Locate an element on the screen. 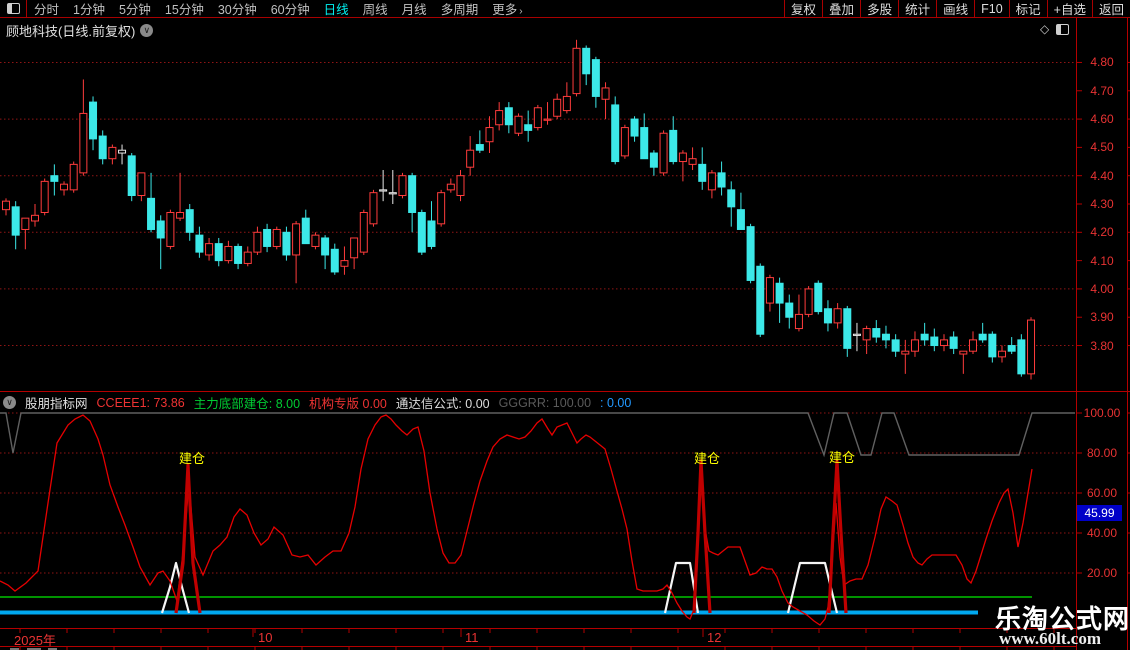 This screenshot has height=650, width=1130. chart-corner-tools: ◇ is located at coordinates (1055, 29).